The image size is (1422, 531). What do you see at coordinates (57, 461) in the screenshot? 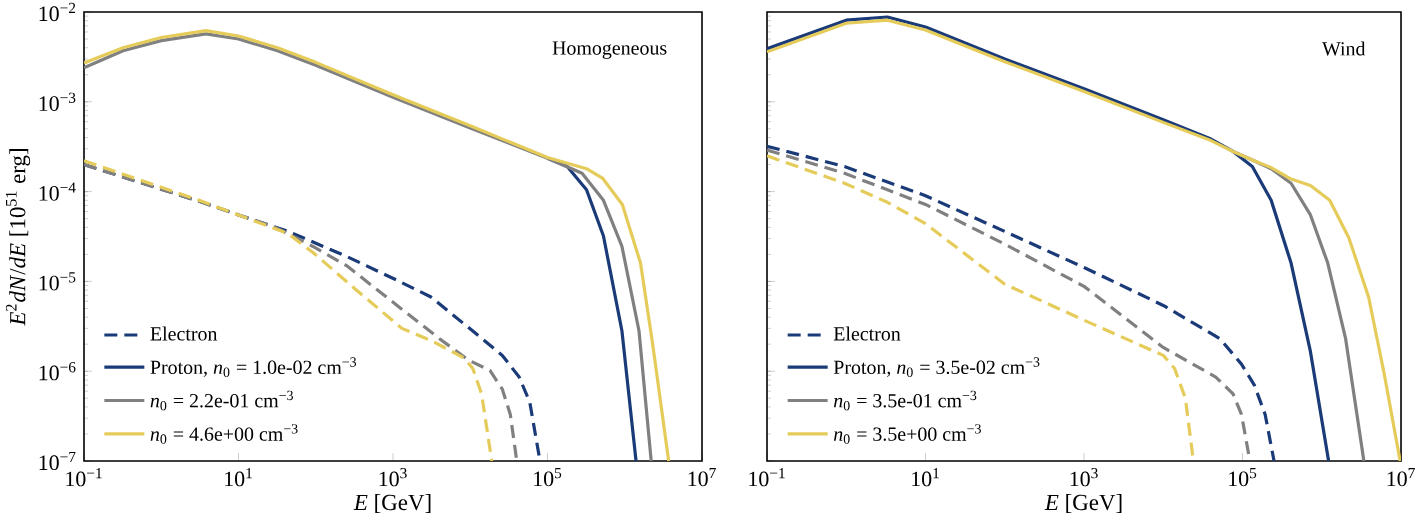
I see `y-tick-label: 10$^{−7}$` at bounding box center [57, 461].